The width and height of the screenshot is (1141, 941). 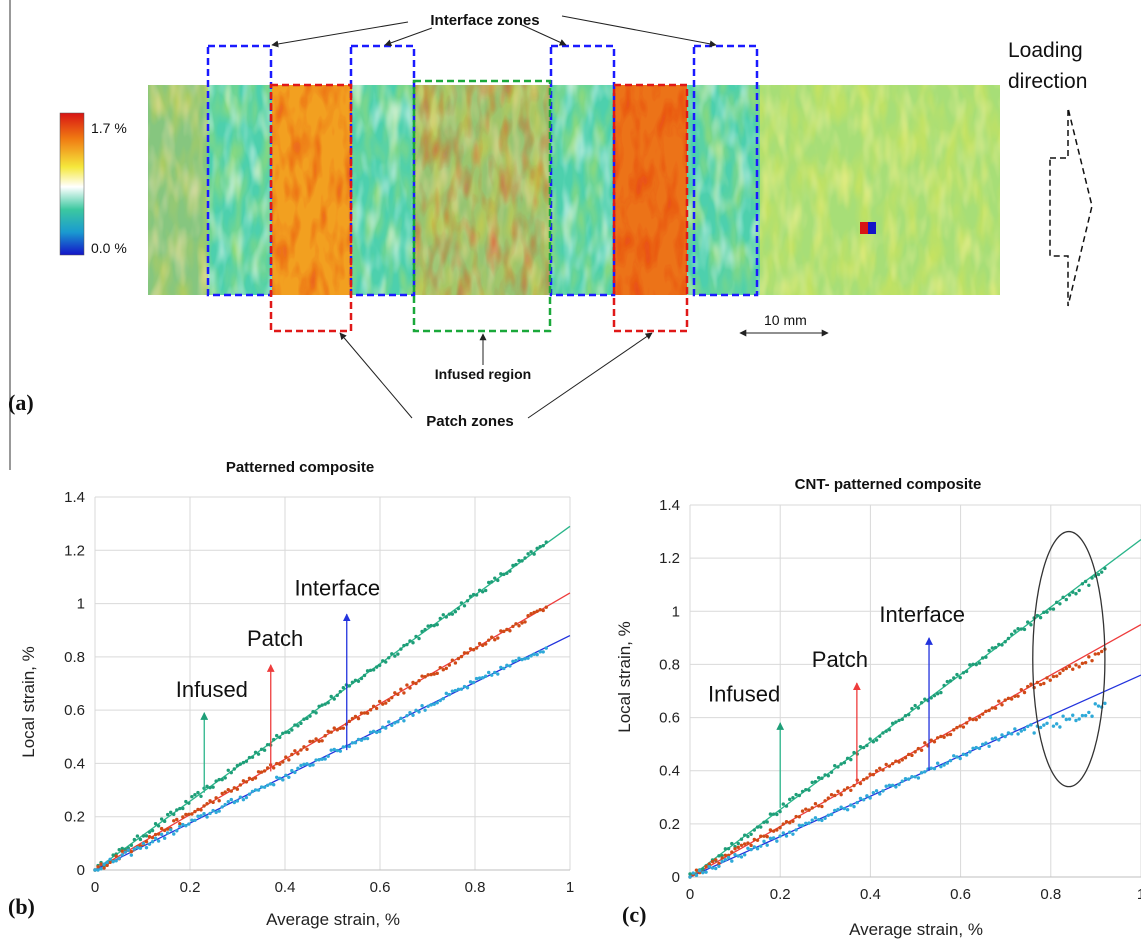 What do you see at coordinates (669, 824) in the screenshot?
I see `chartC-ytick-label: 0.2` at bounding box center [669, 824].